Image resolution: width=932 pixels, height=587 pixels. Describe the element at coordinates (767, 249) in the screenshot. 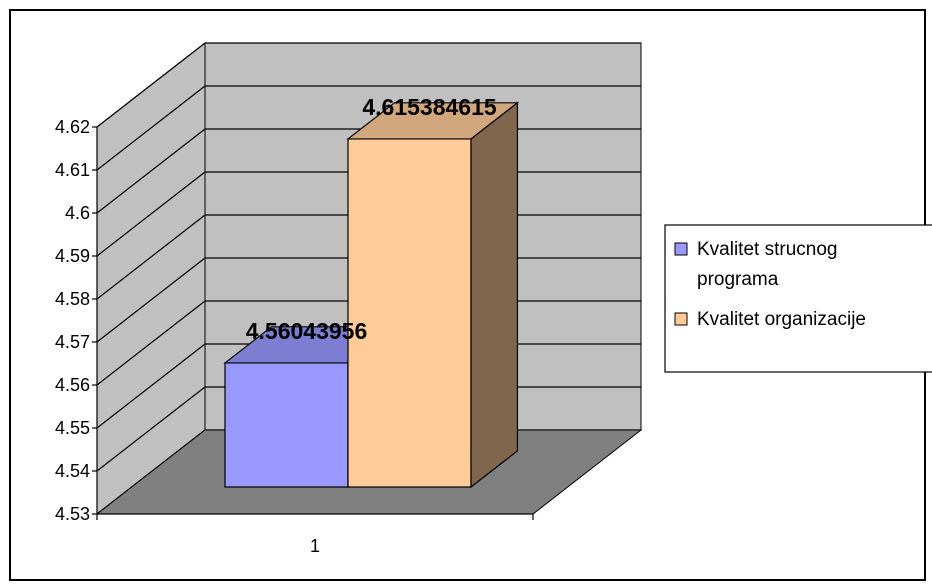

I see `legend-label-line: Kvalitet strucnog` at that location.